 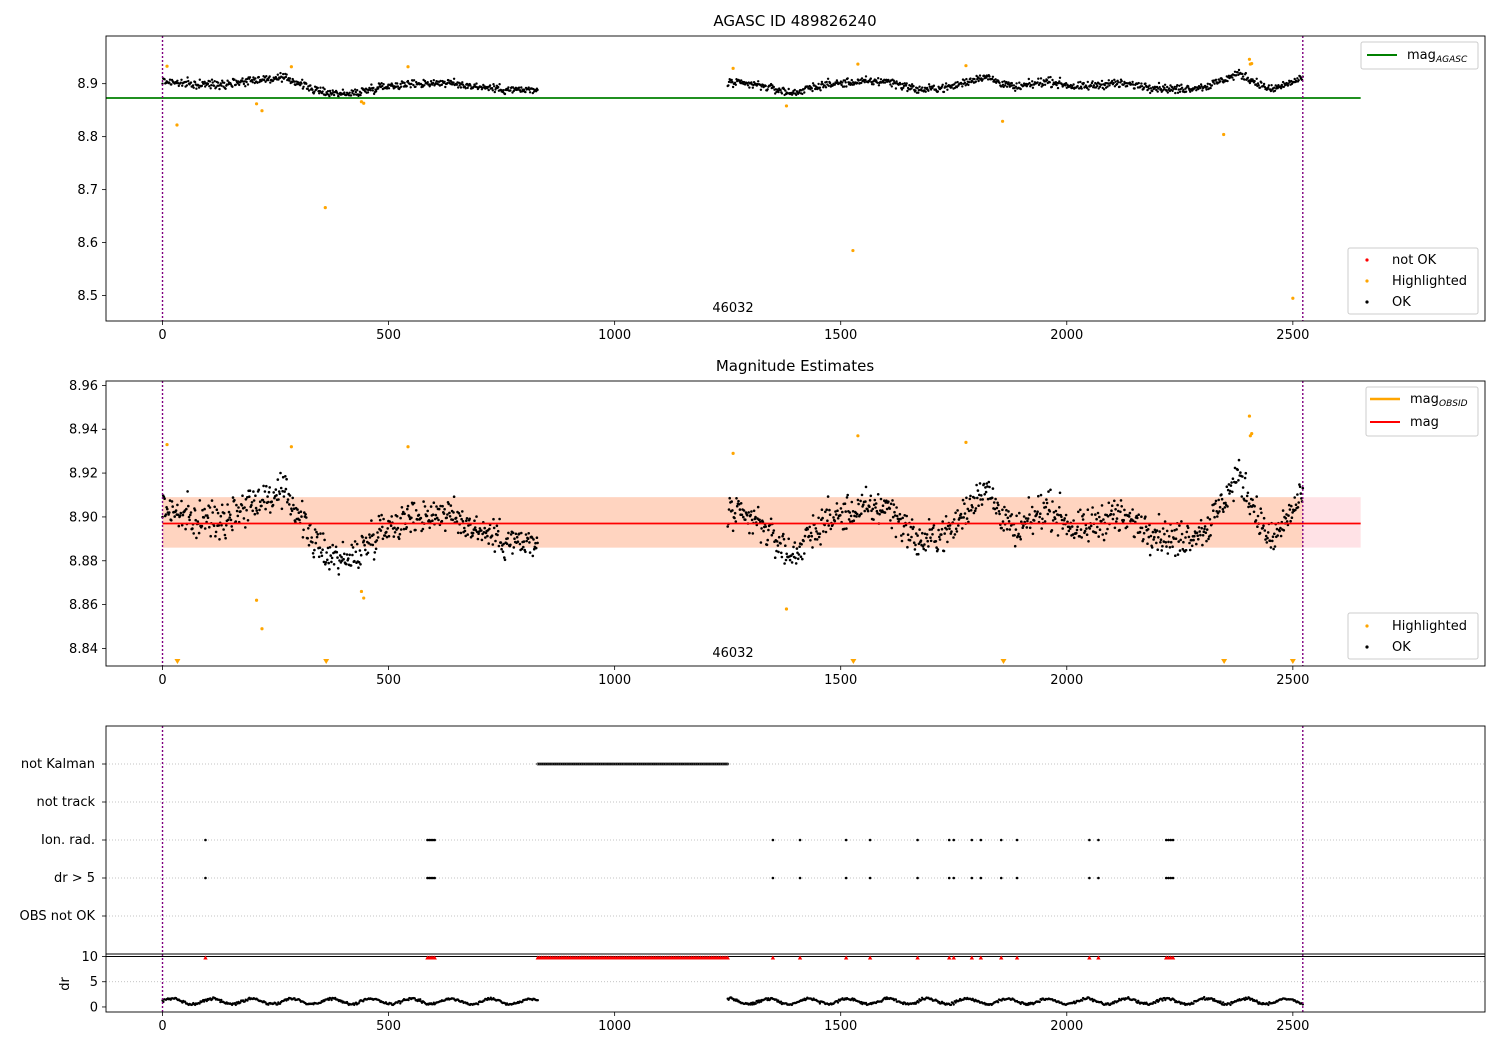 I want to click on dr-ytick-label: 0, so click(x=94, y=1007).